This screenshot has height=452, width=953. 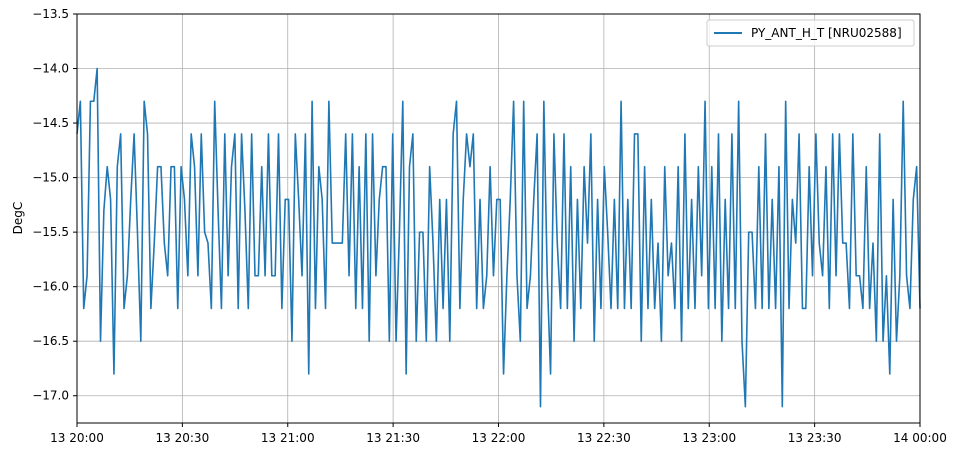 What do you see at coordinates (50, 69) in the screenshot?
I see `y-tick-label: −14.0` at bounding box center [50, 69].